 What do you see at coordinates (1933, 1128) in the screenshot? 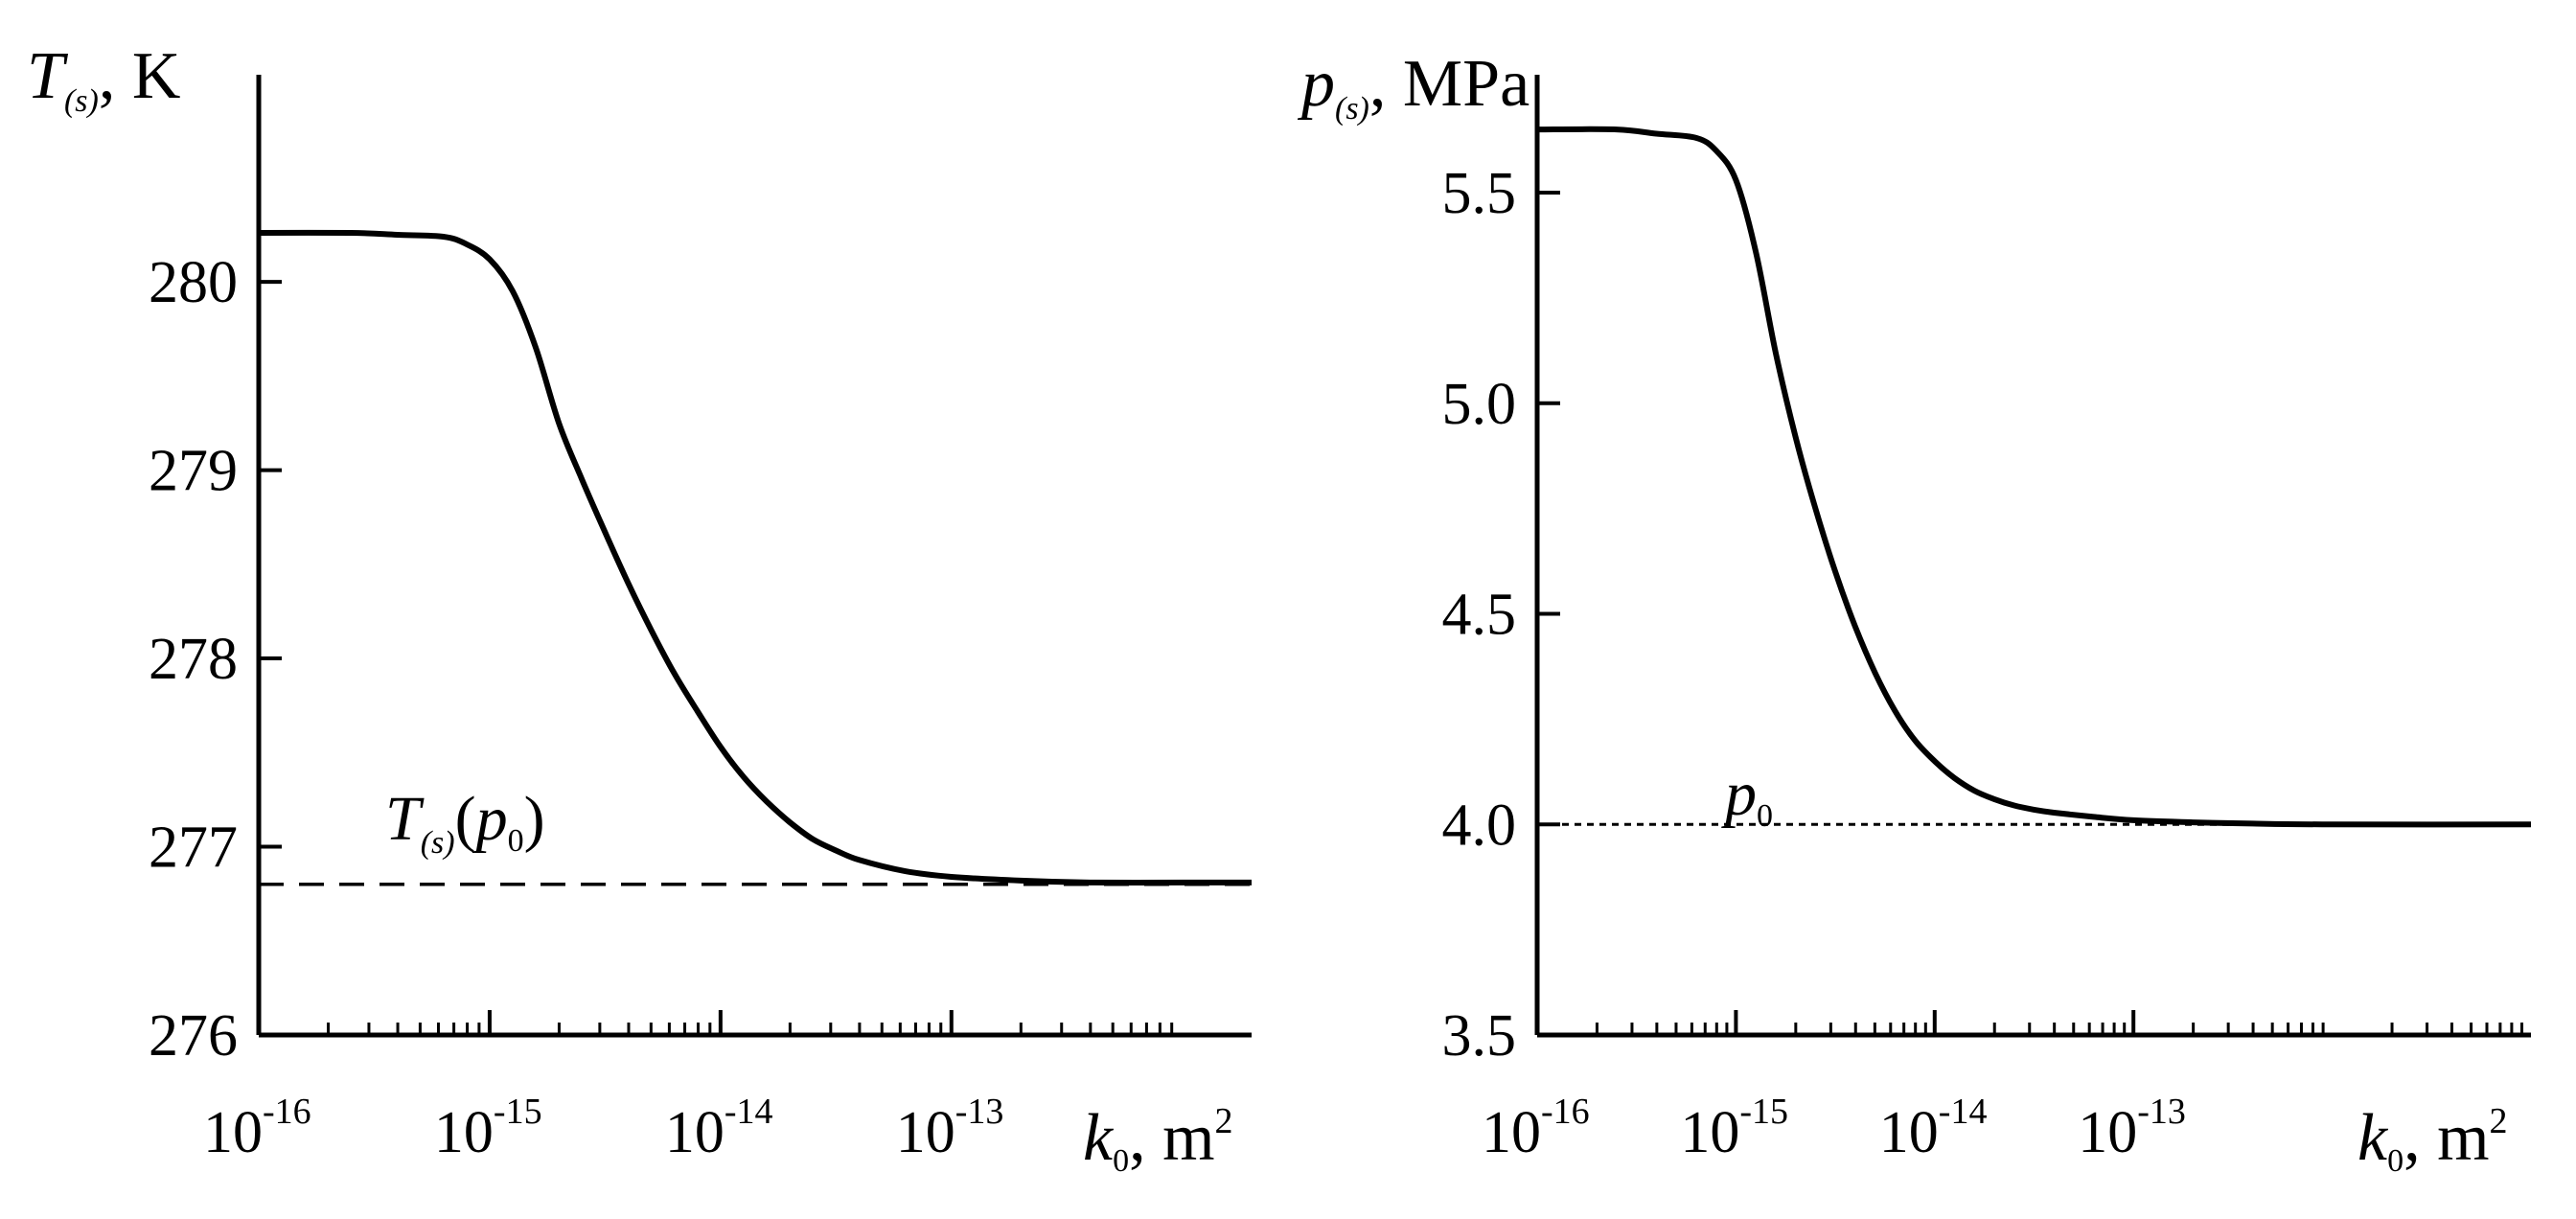
I see `right-x-tick-label: 10-14` at bounding box center [1933, 1128].